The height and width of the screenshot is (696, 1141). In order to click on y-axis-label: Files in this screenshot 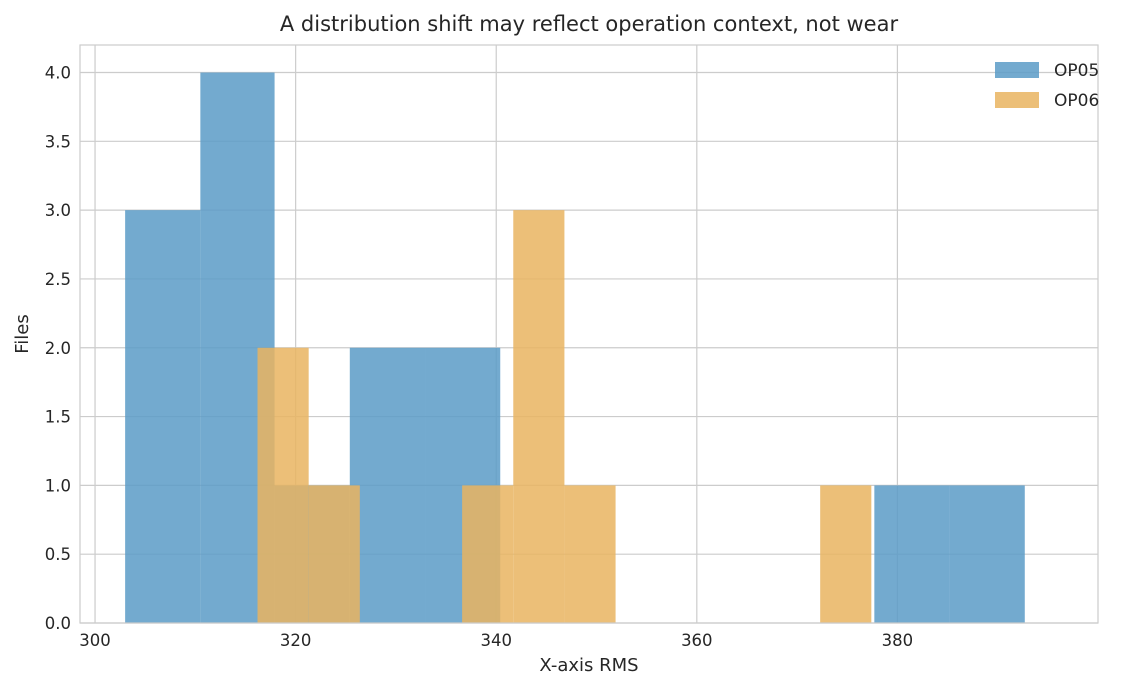, I will do `click(22, 334)`.